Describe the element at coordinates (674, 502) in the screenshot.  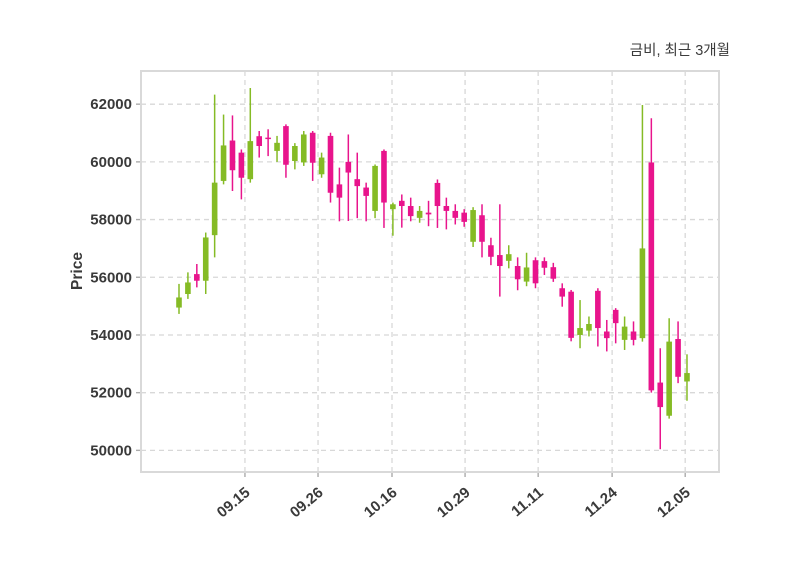
I see `x-tick-label: 12.05` at that location.